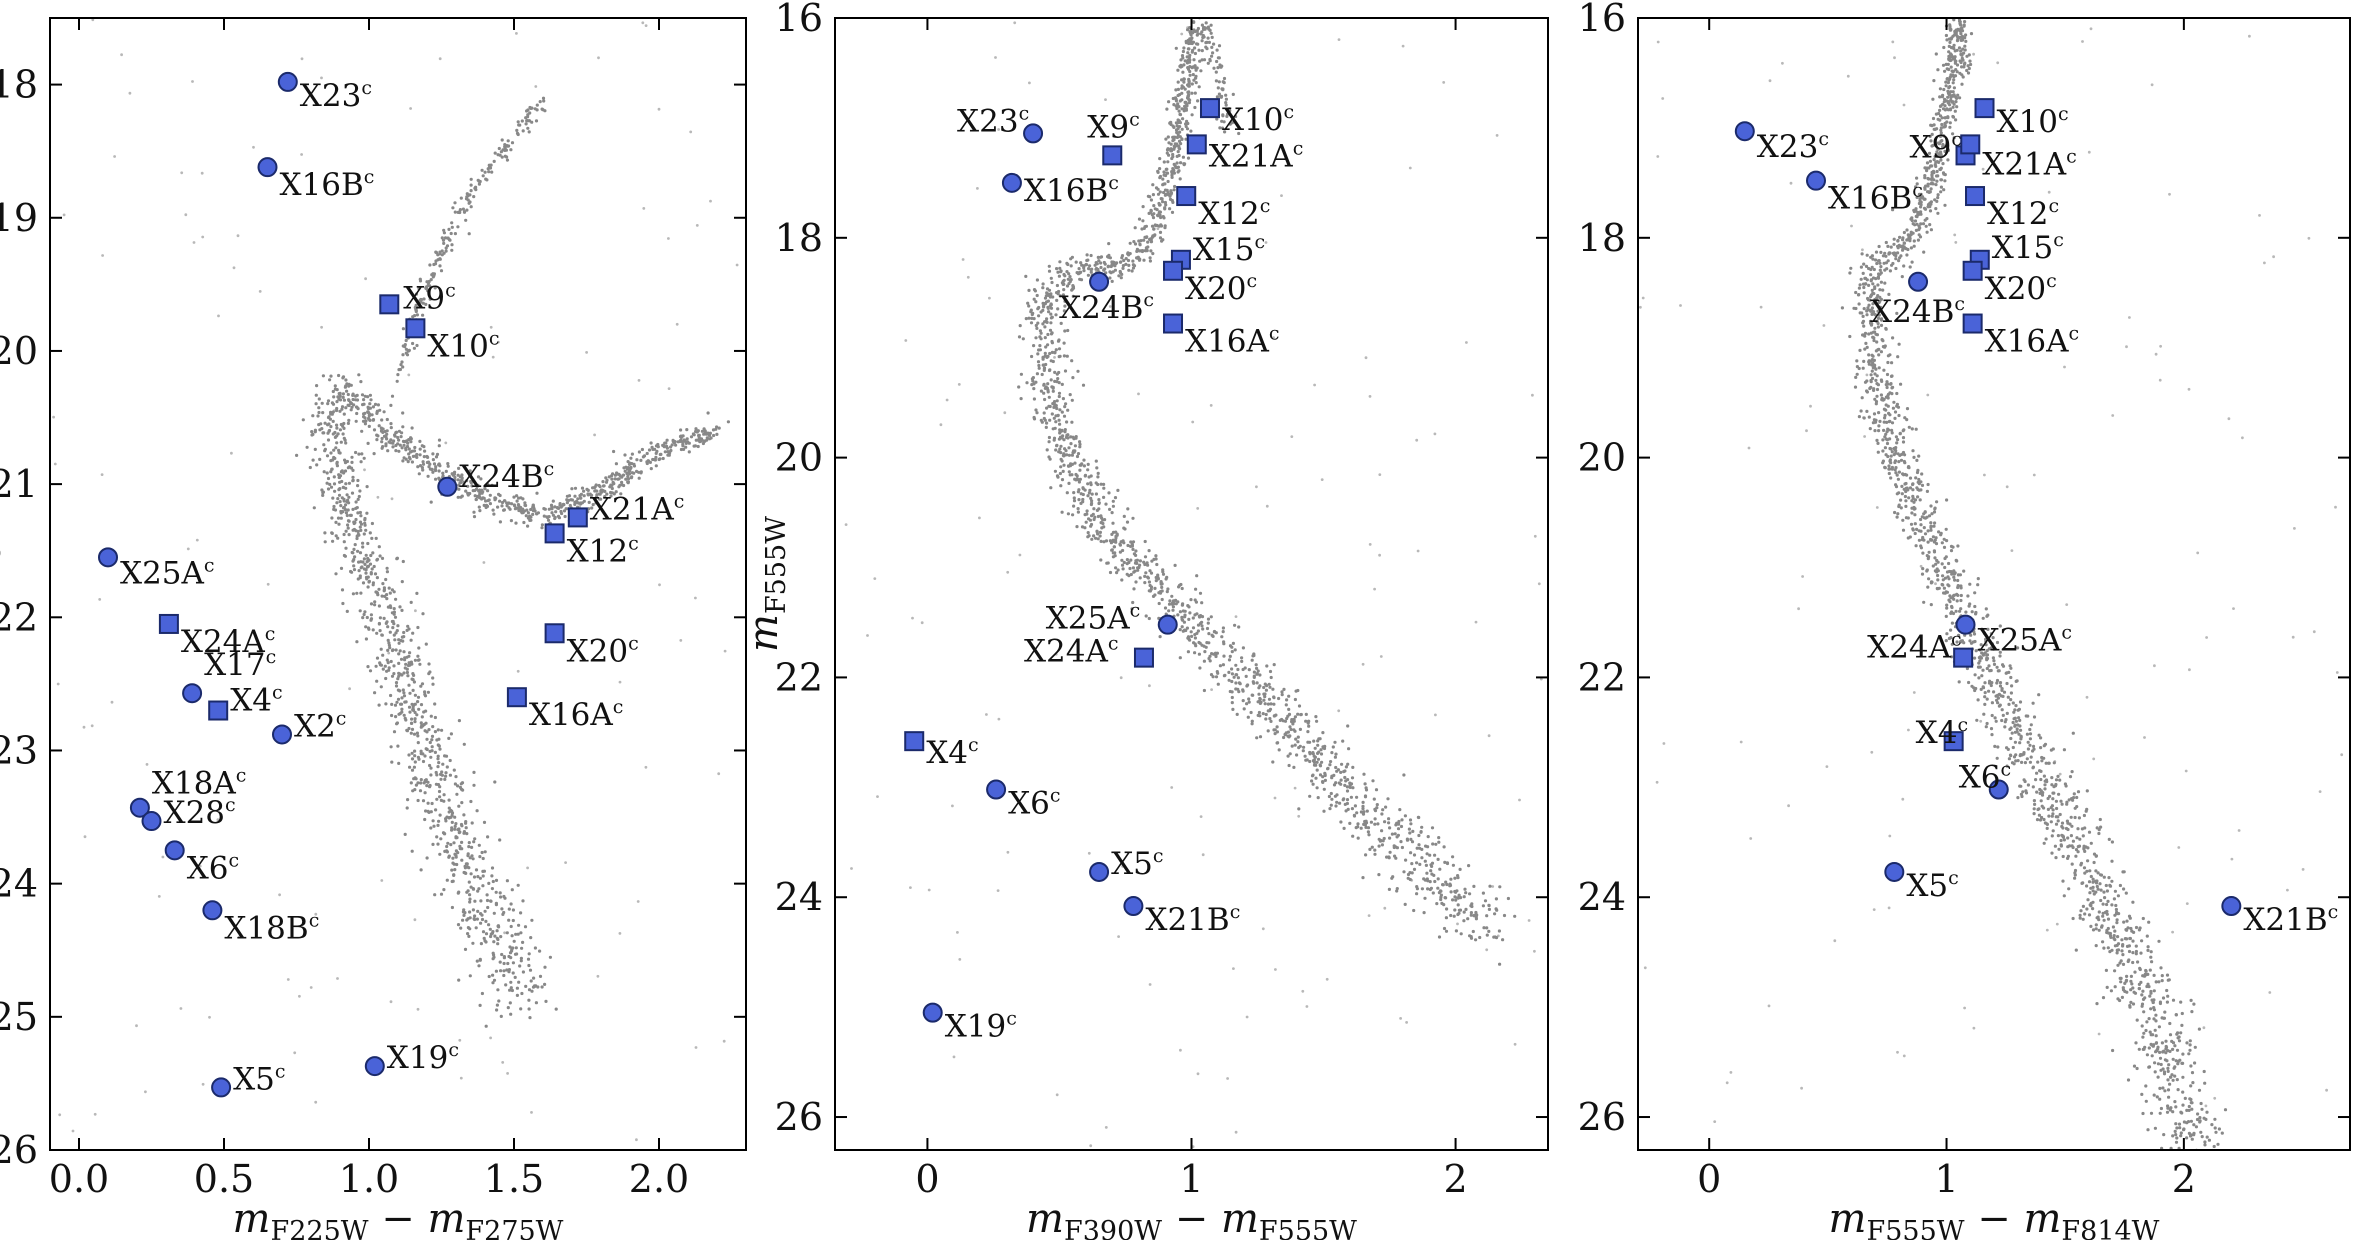  I want to click on x-tick-label: 0.5, so click(224, 1179).